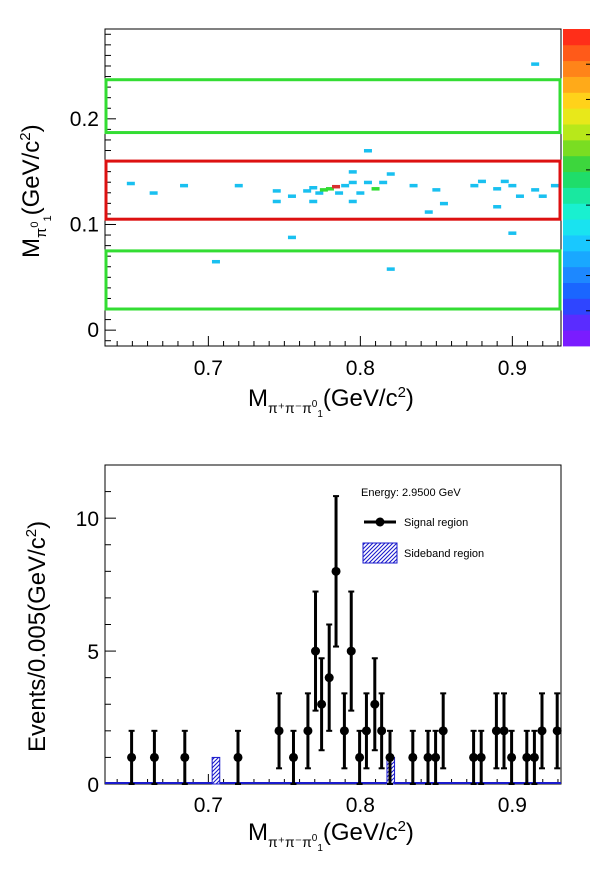  Describe the element at coordinates (84, 119) in the screenshot. I see `y-tick-label: 0.2` at that location.